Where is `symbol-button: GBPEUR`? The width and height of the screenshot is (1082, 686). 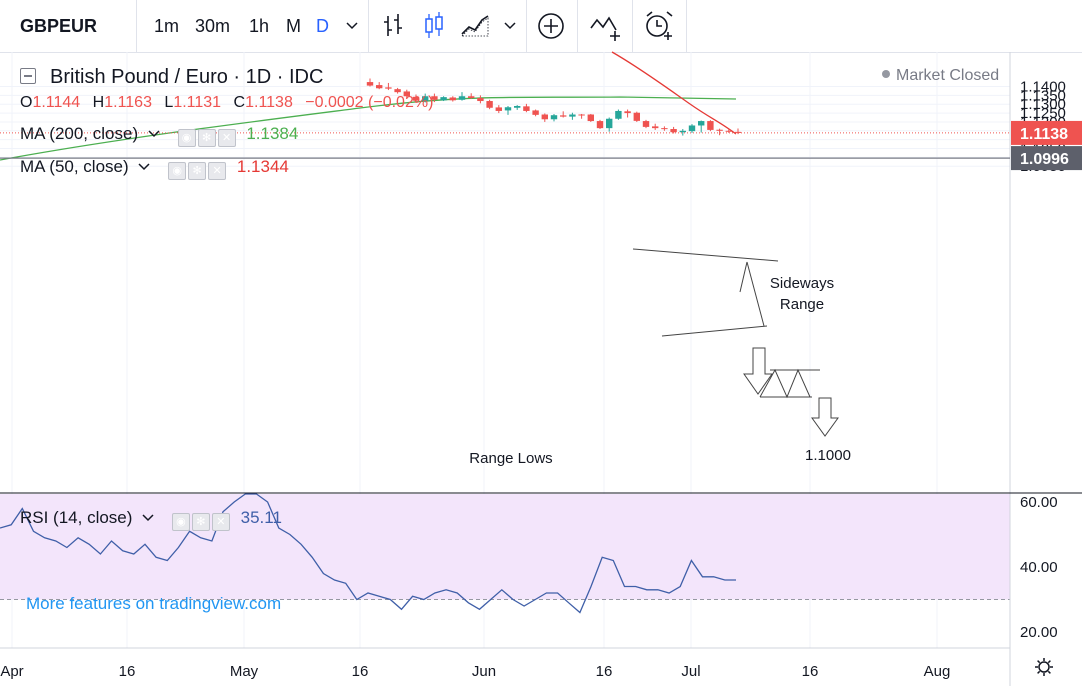
symbol-button: GBPEUR is located at coordinates (59, 26).